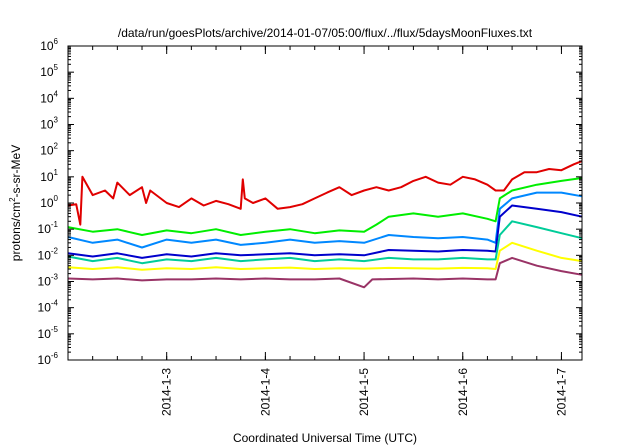 The height and width of the screenshot is (448, 640). I want to click on y-tick-exp: 5, so click(56, 67).